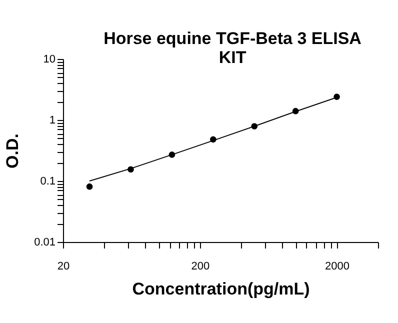 This screenshot has width=398, height=323. I want to click on y-tick-label: 10, so click(49, 60).